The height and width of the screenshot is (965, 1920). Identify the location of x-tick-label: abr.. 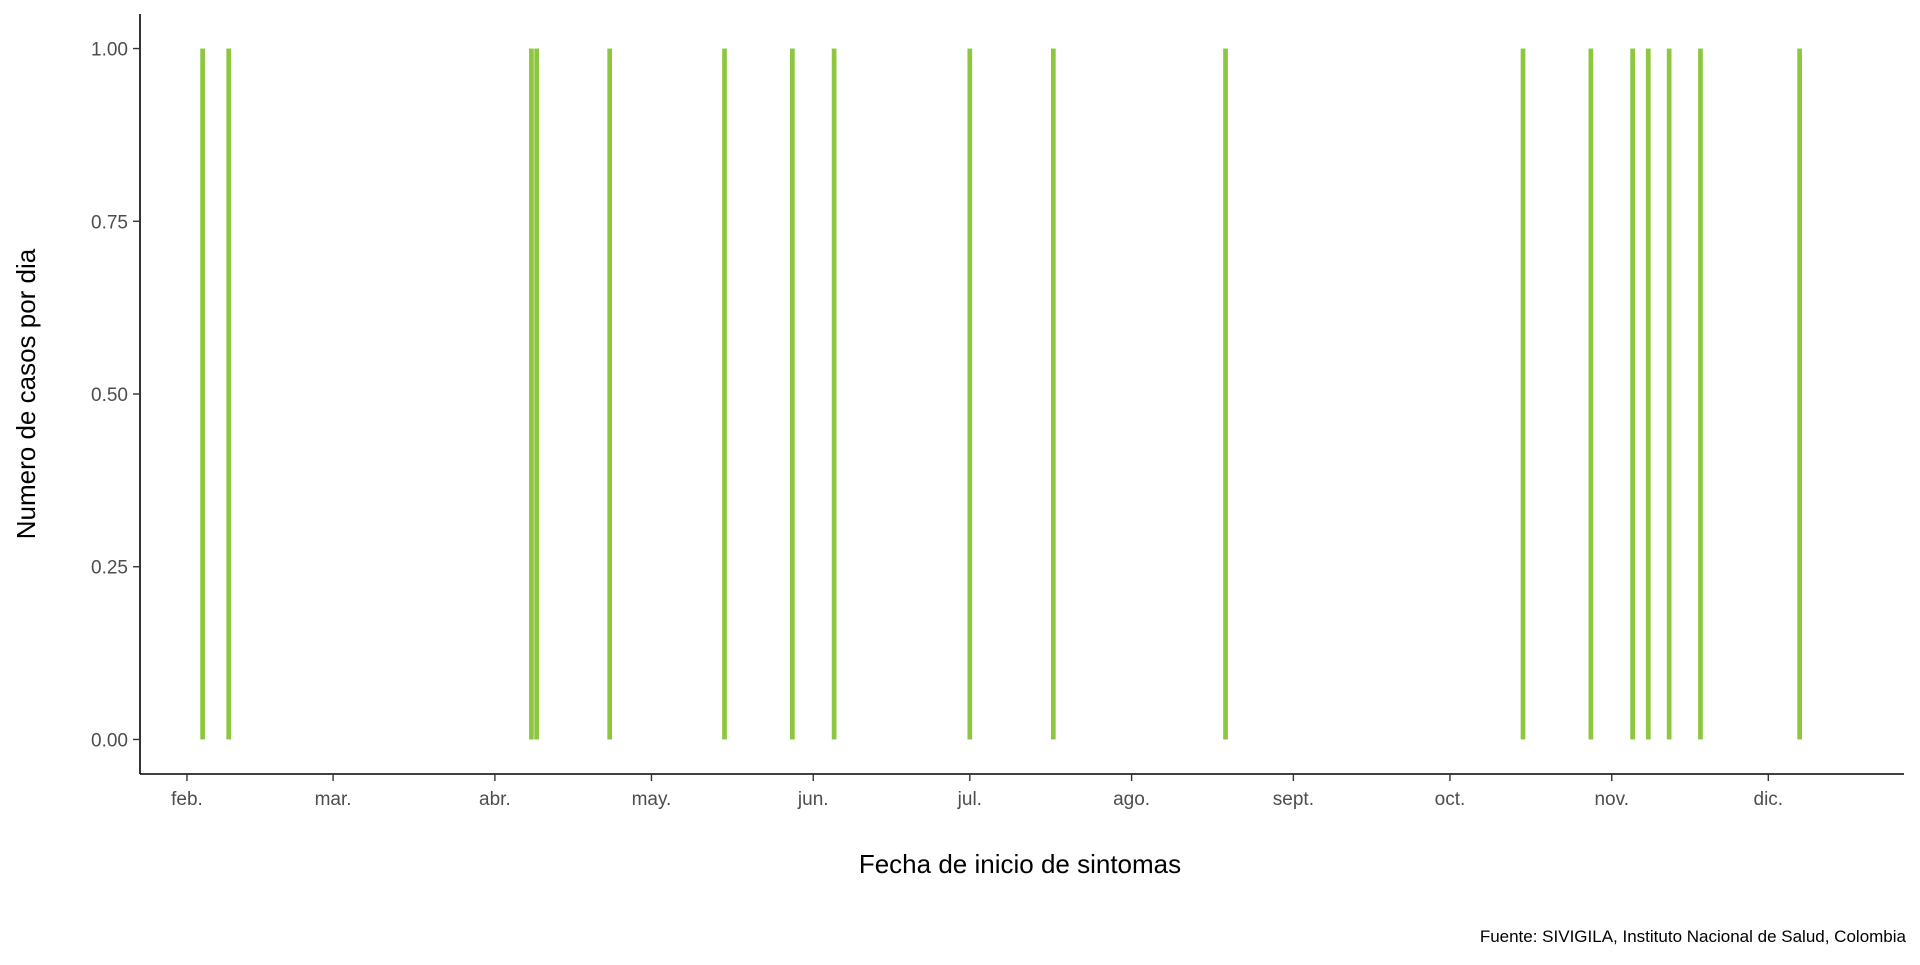
(495, 799).